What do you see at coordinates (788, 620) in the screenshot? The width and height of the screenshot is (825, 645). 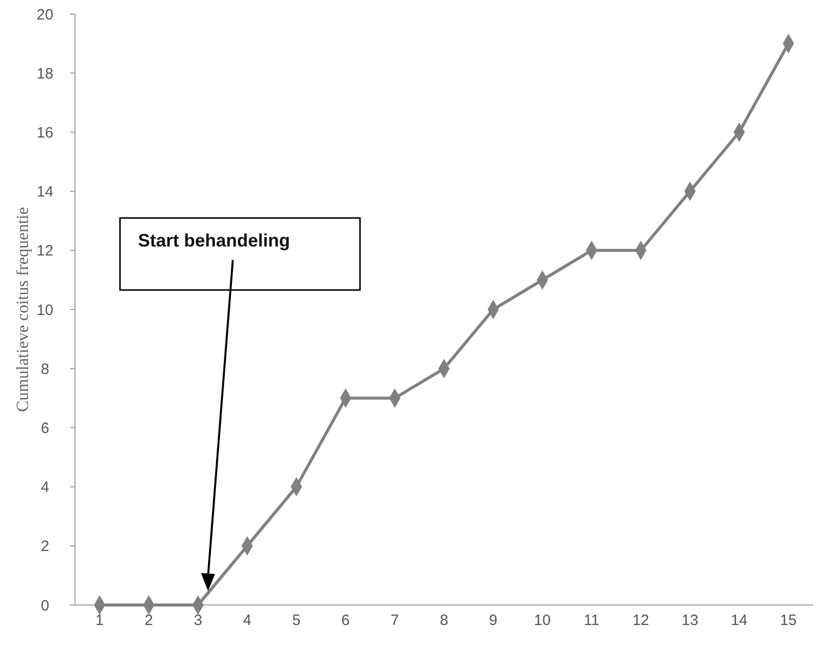 I see `x-tick-label: 15` at bounding box center [788, 620].